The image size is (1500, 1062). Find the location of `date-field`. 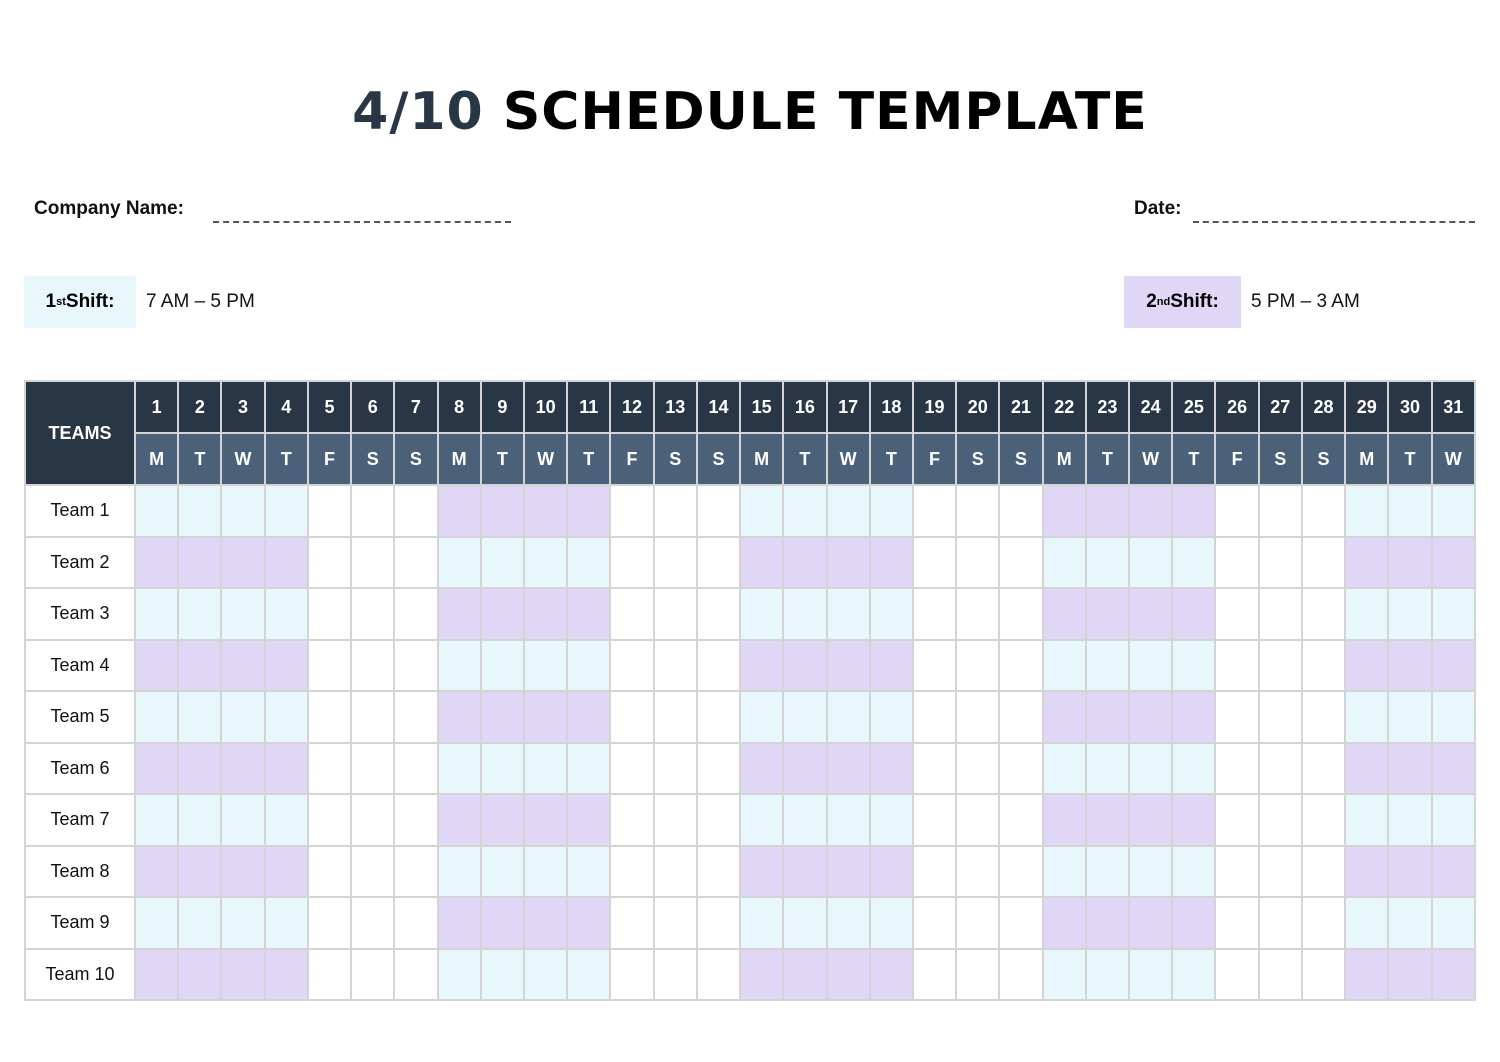

date-field is located at coordinates (1334, 222).